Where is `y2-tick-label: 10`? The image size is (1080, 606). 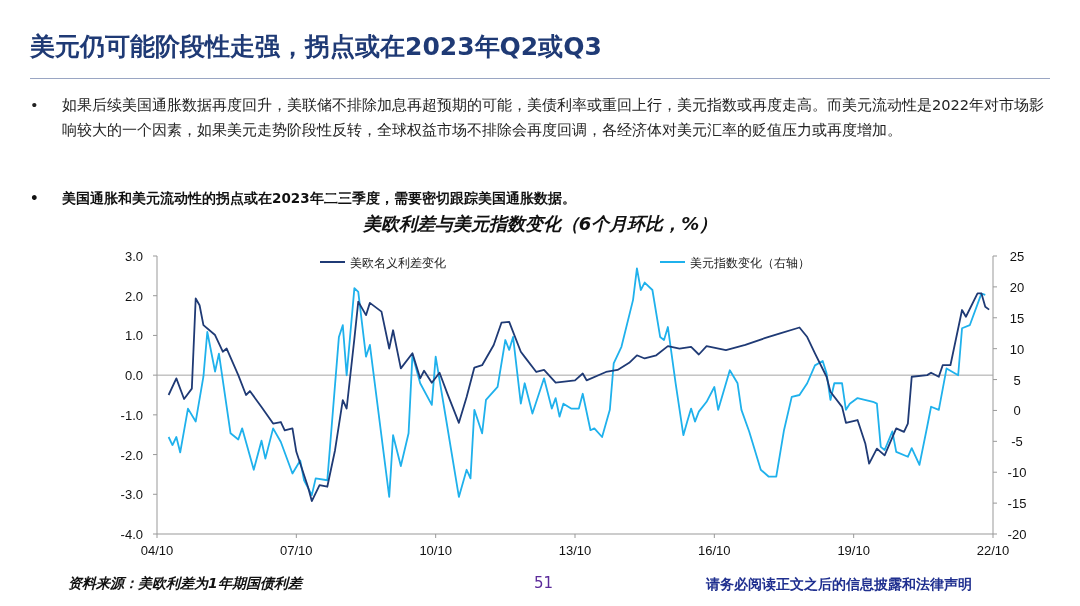
y2-tick-label: 10 is located at coordinates (1017, 349).